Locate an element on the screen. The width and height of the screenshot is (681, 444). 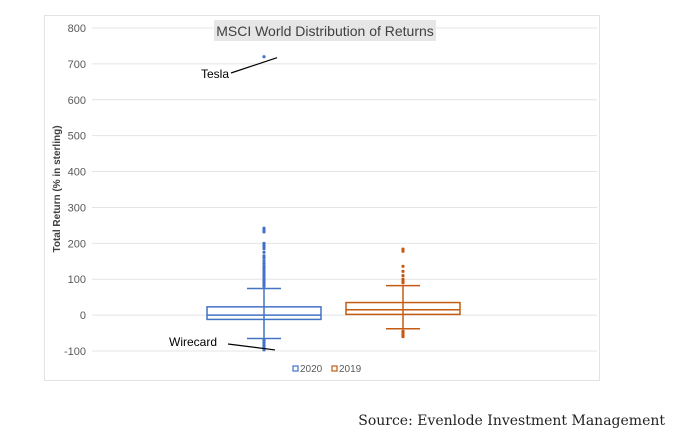
y-tick-label: 500 is located at coordinates (77, 137).